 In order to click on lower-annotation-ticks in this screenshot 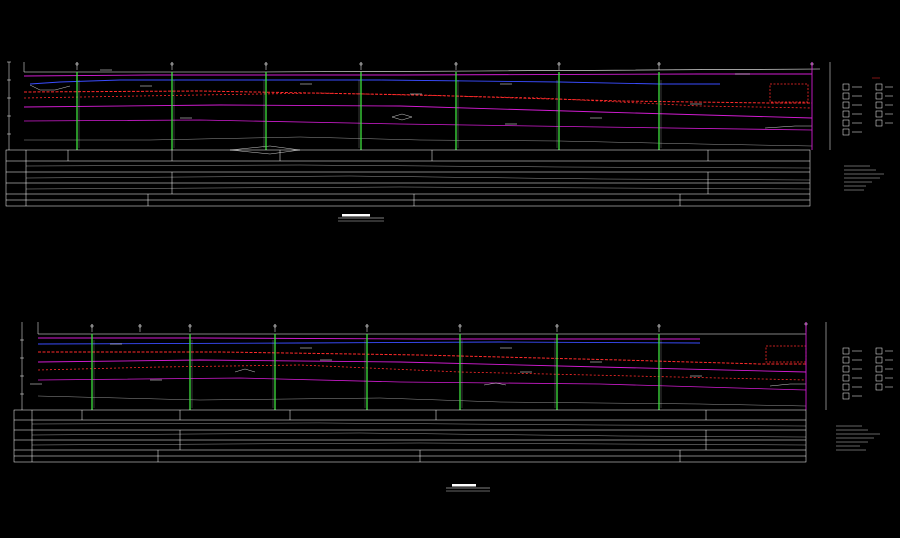, I will do `click(366, 364)`.